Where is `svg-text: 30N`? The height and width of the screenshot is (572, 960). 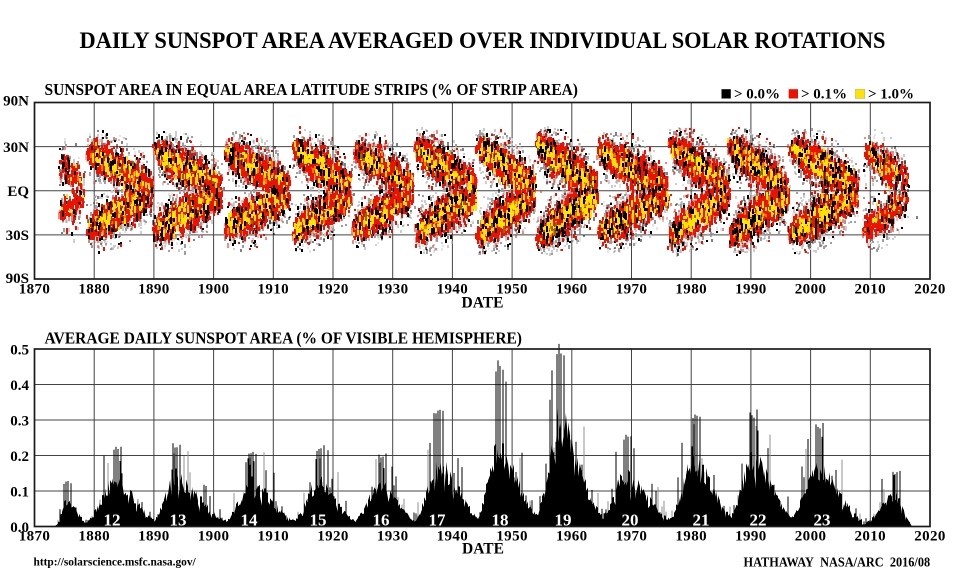
svg-text: 30N is located at coordinates (16, 148).